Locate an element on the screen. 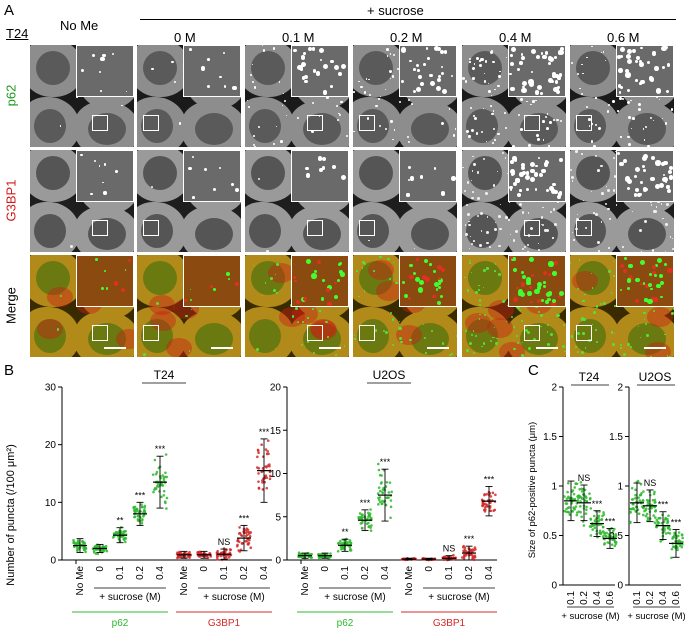  significance-label: *** is located at coordinates (489, 479).